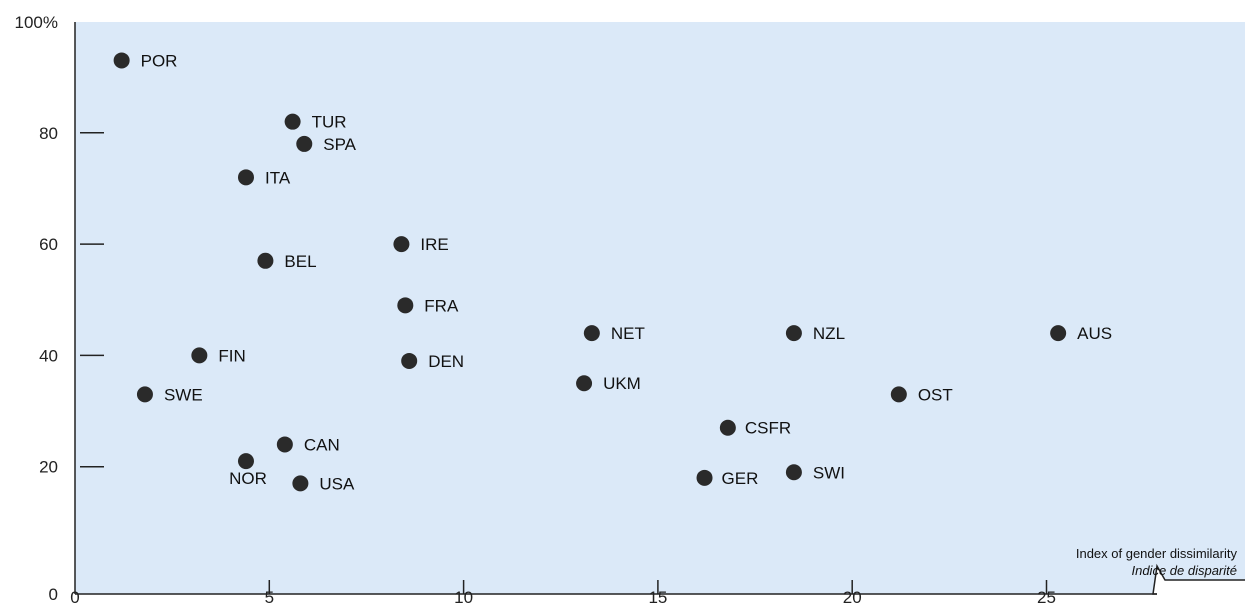 Image resolution: width=1245 pixels, height=603 pixels. What do you see at coordinates (563, 591) in the screenshot?
I see `x-ticks: 0 5 10 15 20 25` at bounding box center [563, 591].